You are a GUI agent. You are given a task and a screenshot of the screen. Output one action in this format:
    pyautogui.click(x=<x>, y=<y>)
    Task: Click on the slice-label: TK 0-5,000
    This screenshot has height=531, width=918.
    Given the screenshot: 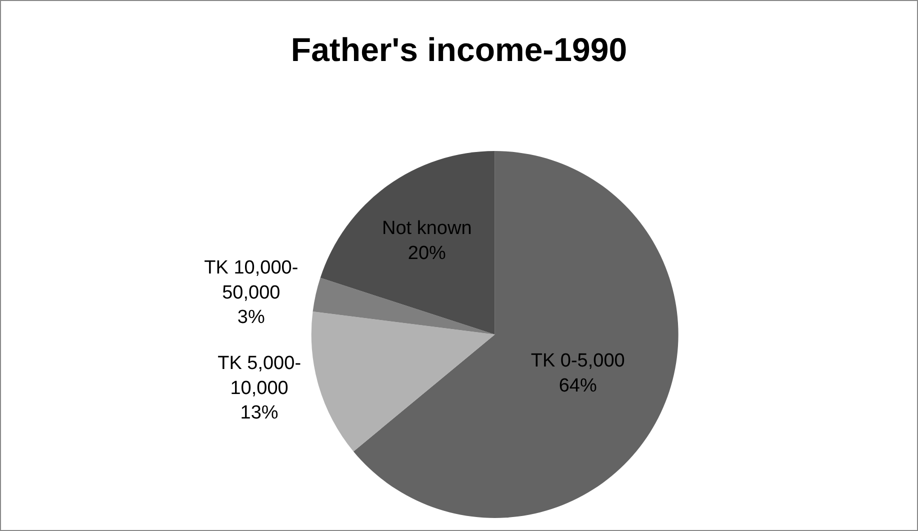 What is the action you would take?
    pyautogui.click(x=577, y=361)
    